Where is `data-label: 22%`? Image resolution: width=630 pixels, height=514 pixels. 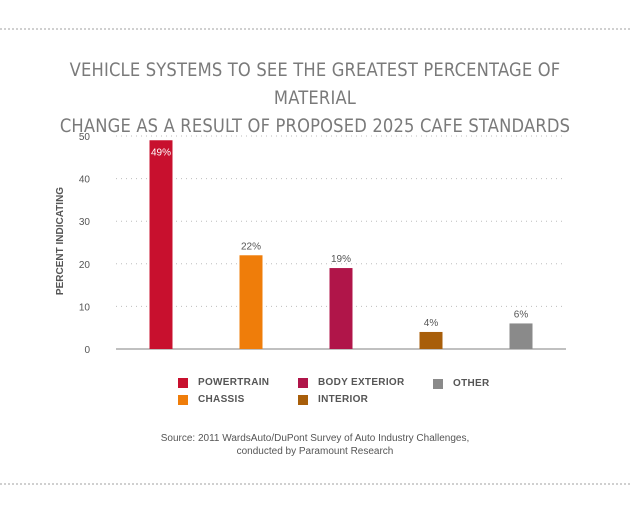
data-label: 22% is located at coordinates (251, 246).